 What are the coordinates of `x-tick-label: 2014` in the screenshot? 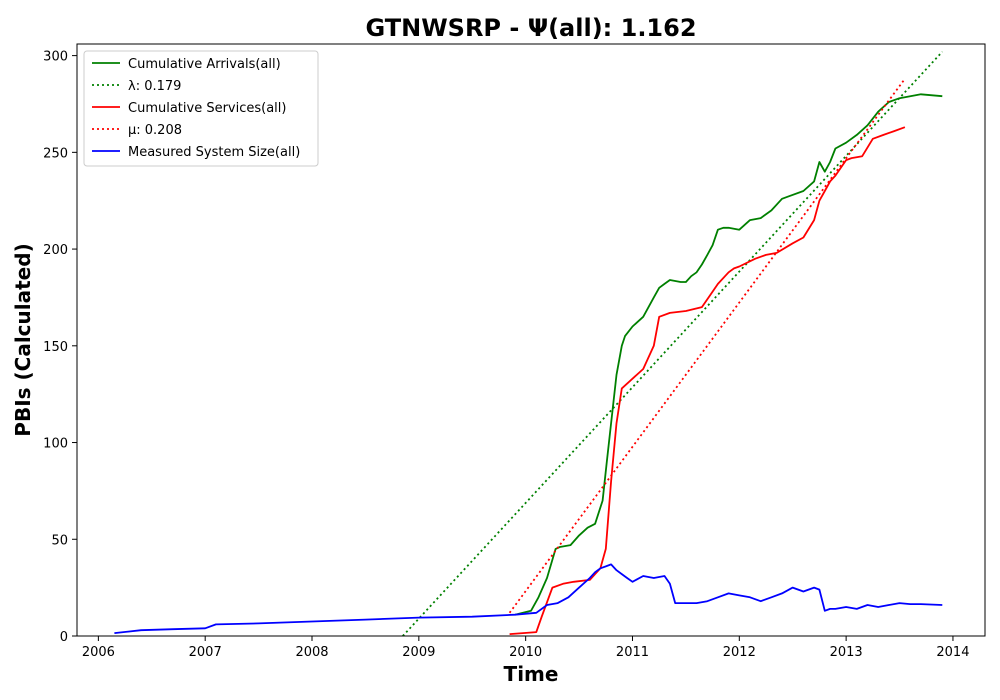 It's located at (952, 652).